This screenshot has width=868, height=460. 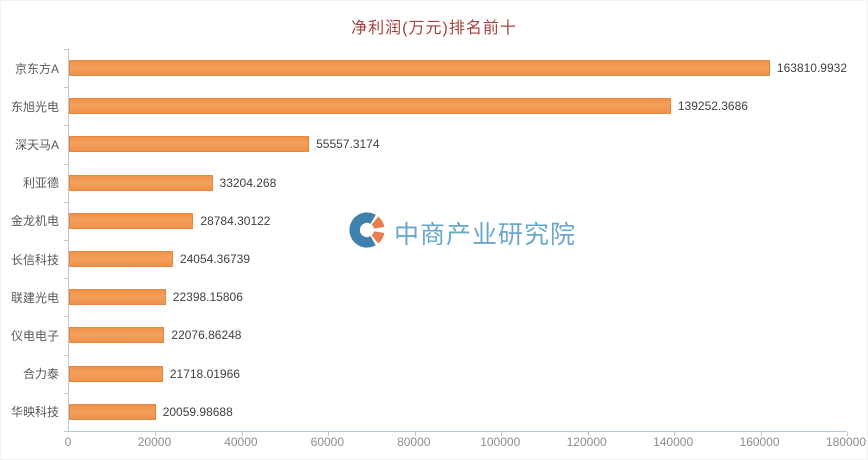 I want to click on bar-row: 合力泰 21718.01966, so click(x=435, y=374).